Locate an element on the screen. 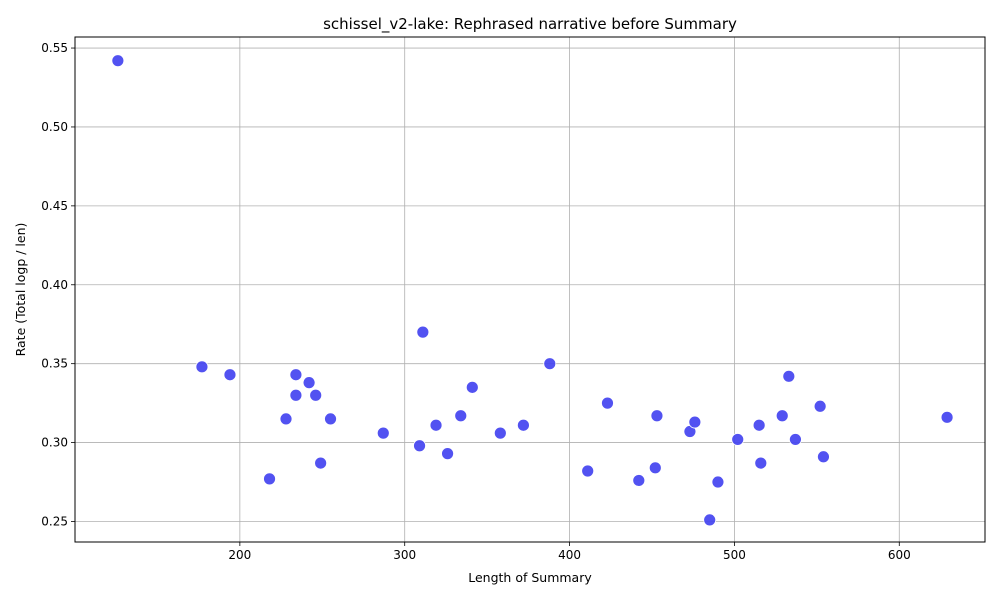  x-tick-label: 300 is located at coordinates (404, 555).